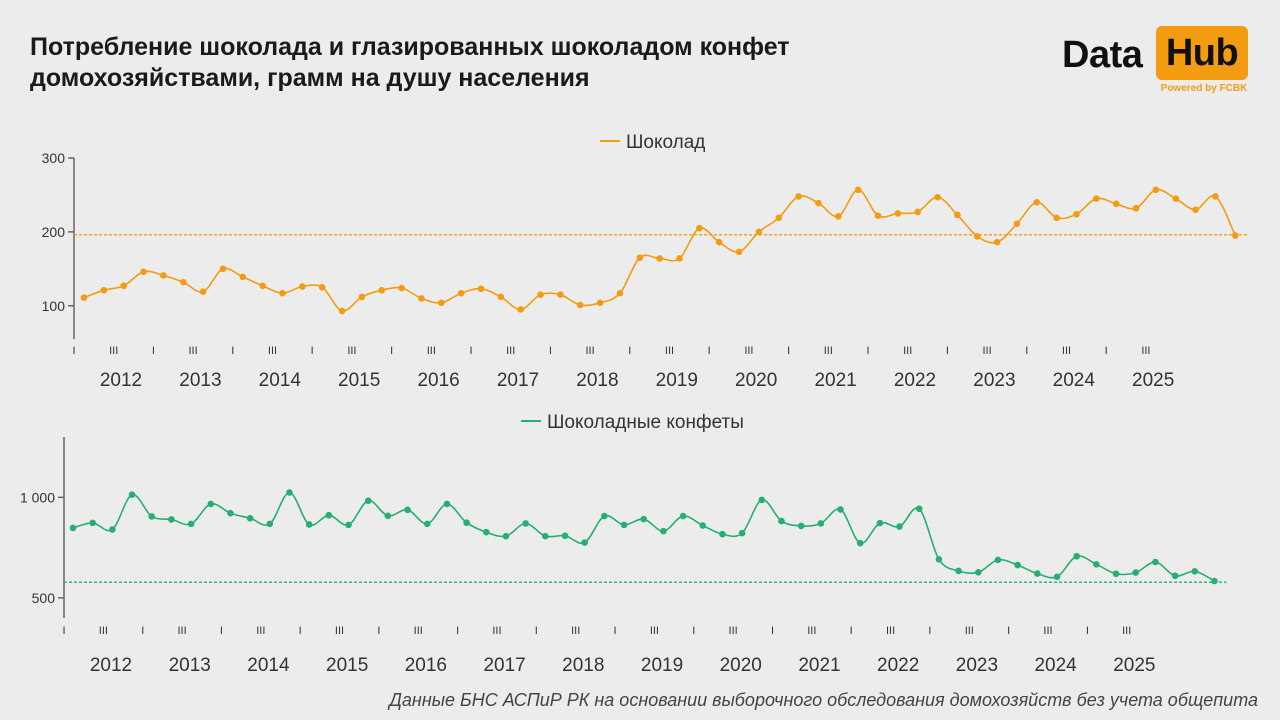 This screenshot has width=1280, height=720. What do you see at coordinates (280, 380) in the screenshot?
I see `x-year-label: 2014` at bounding box center [280, 380].